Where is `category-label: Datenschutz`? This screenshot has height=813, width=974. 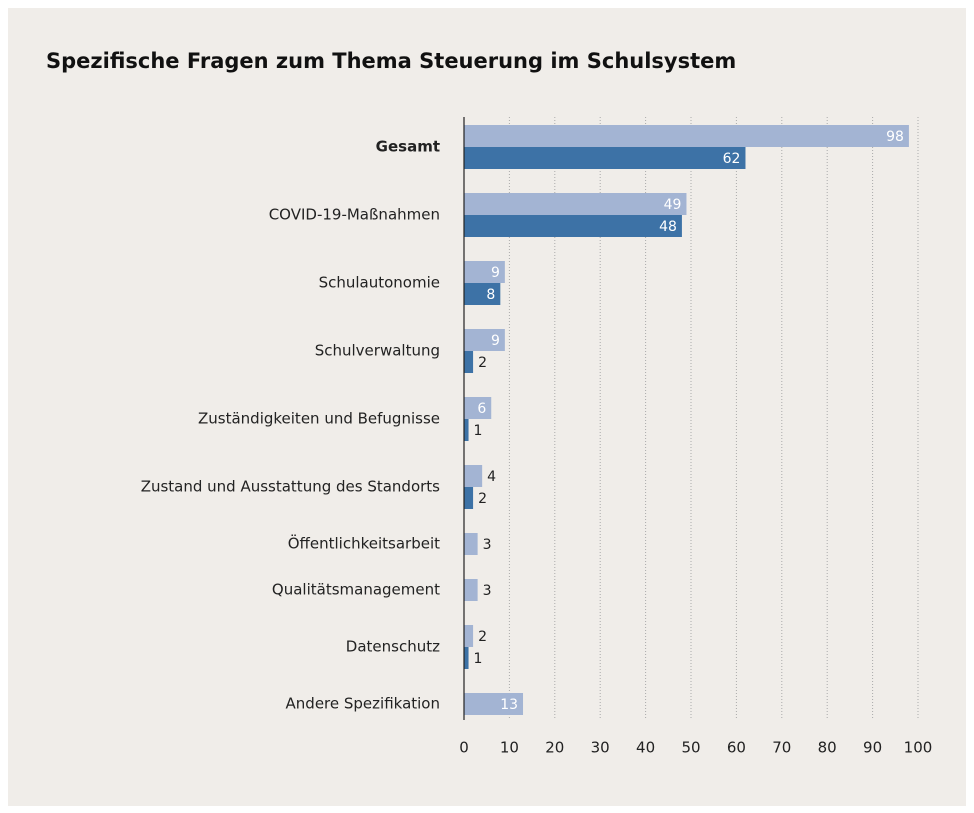 category-label: Datenschutz is located at coordinates (393, 647).